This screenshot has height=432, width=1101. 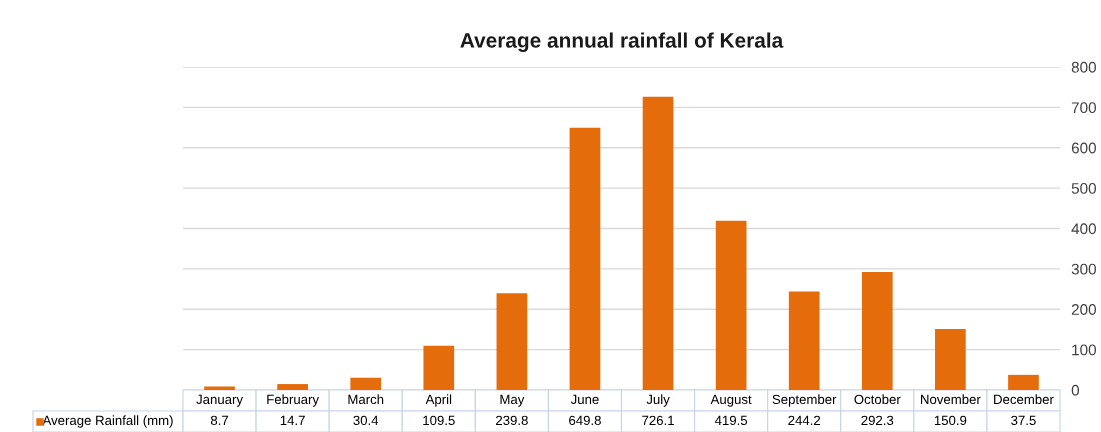 What do you see at coordinates (1083, 269) in the screenshot?
I see `y-tick-label: 300` at bounding box center [1083, 269].